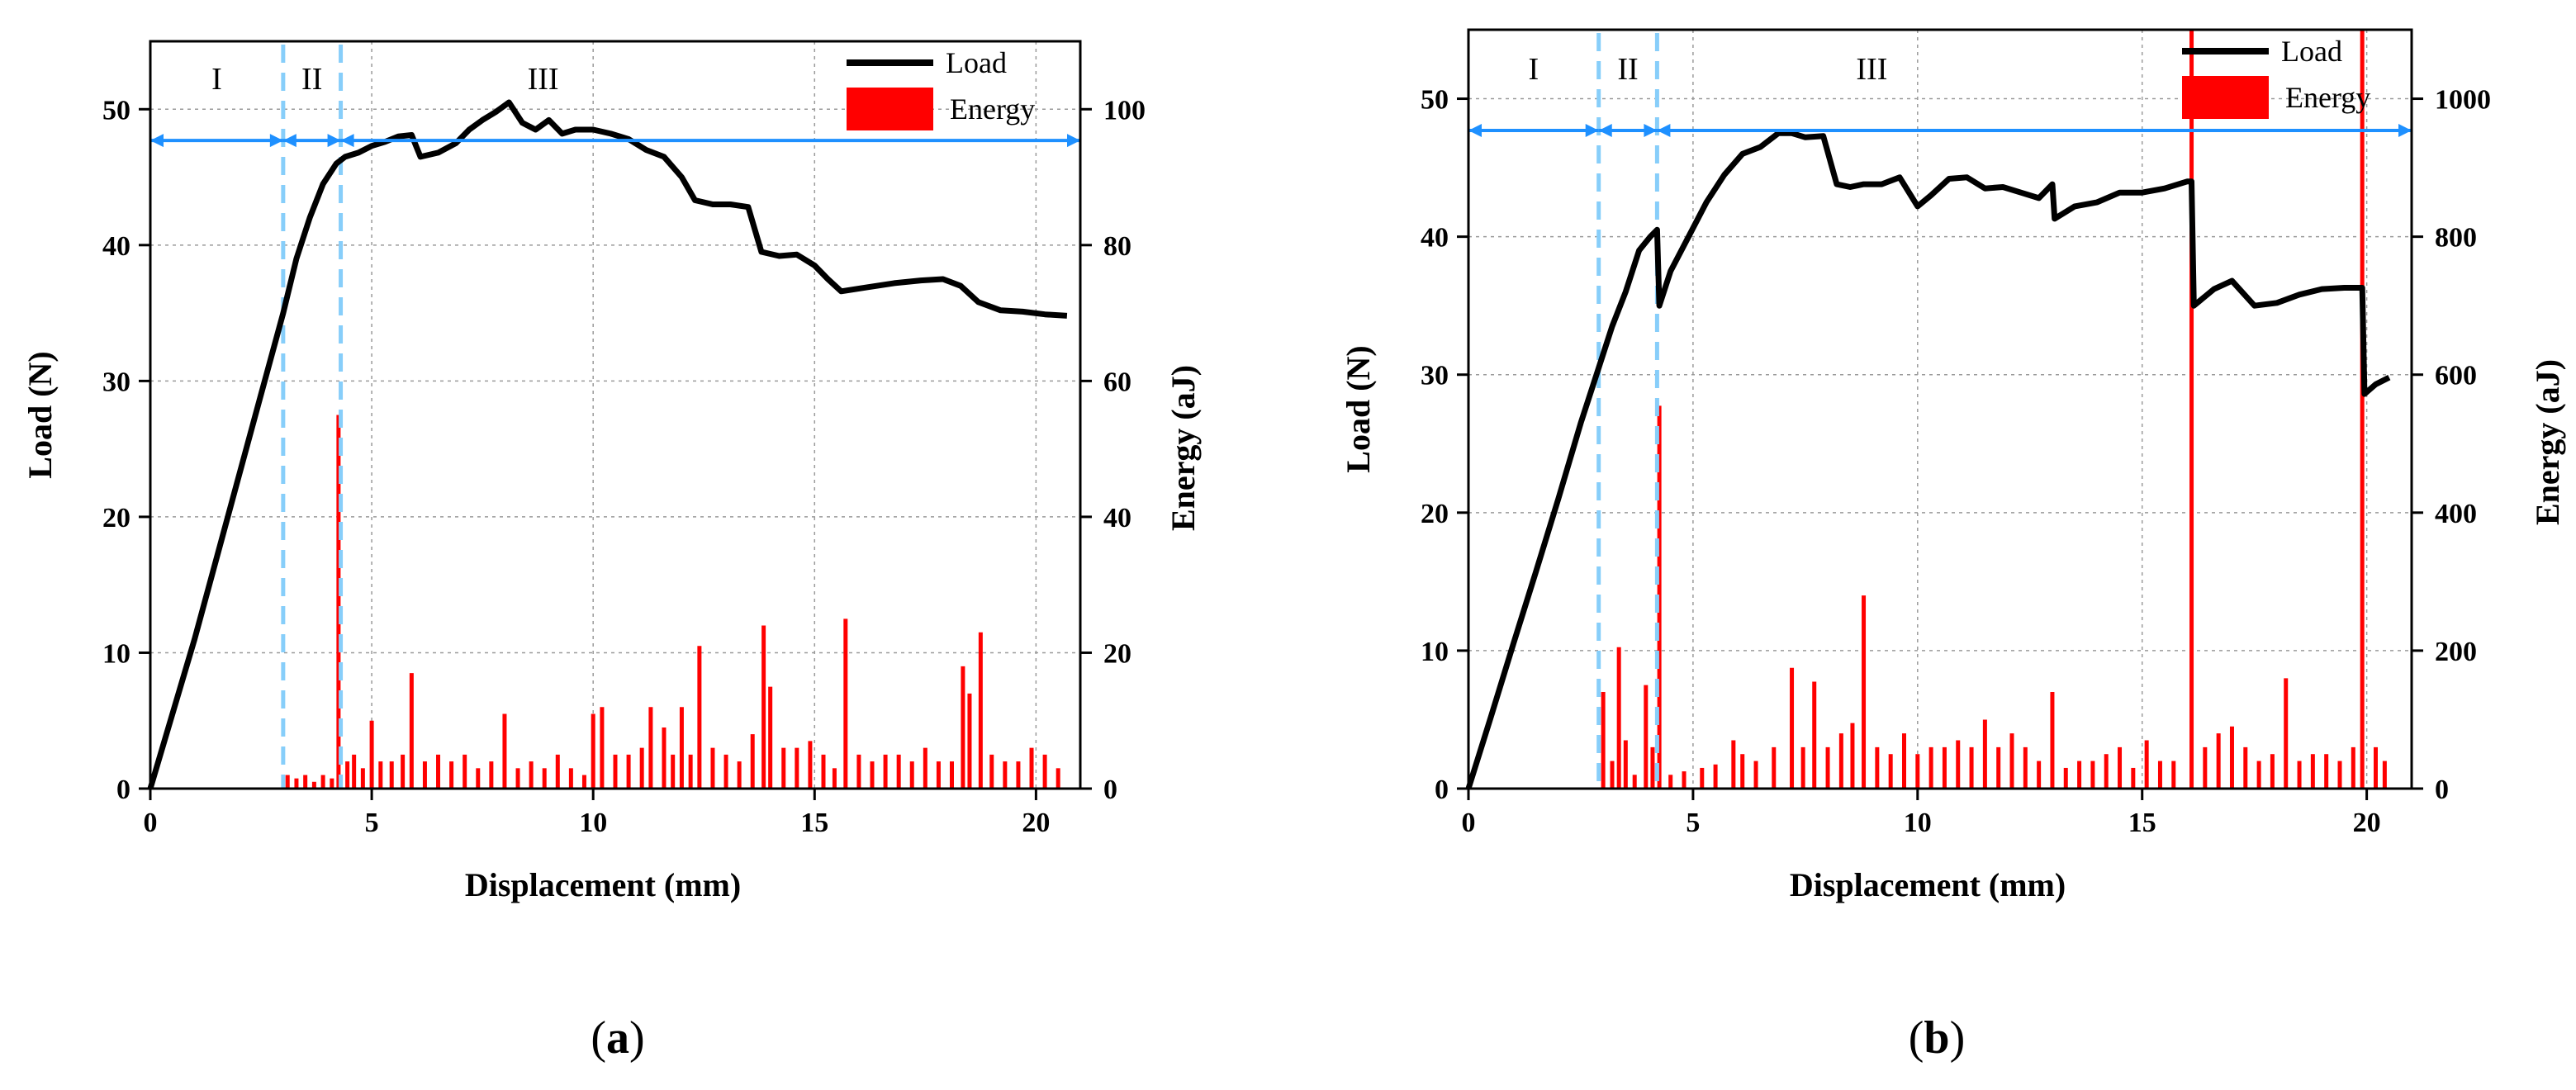  Describe the element at coordinates (2456, 514) in the screenshot. I see `y-right-tick-label: 400` at that location.